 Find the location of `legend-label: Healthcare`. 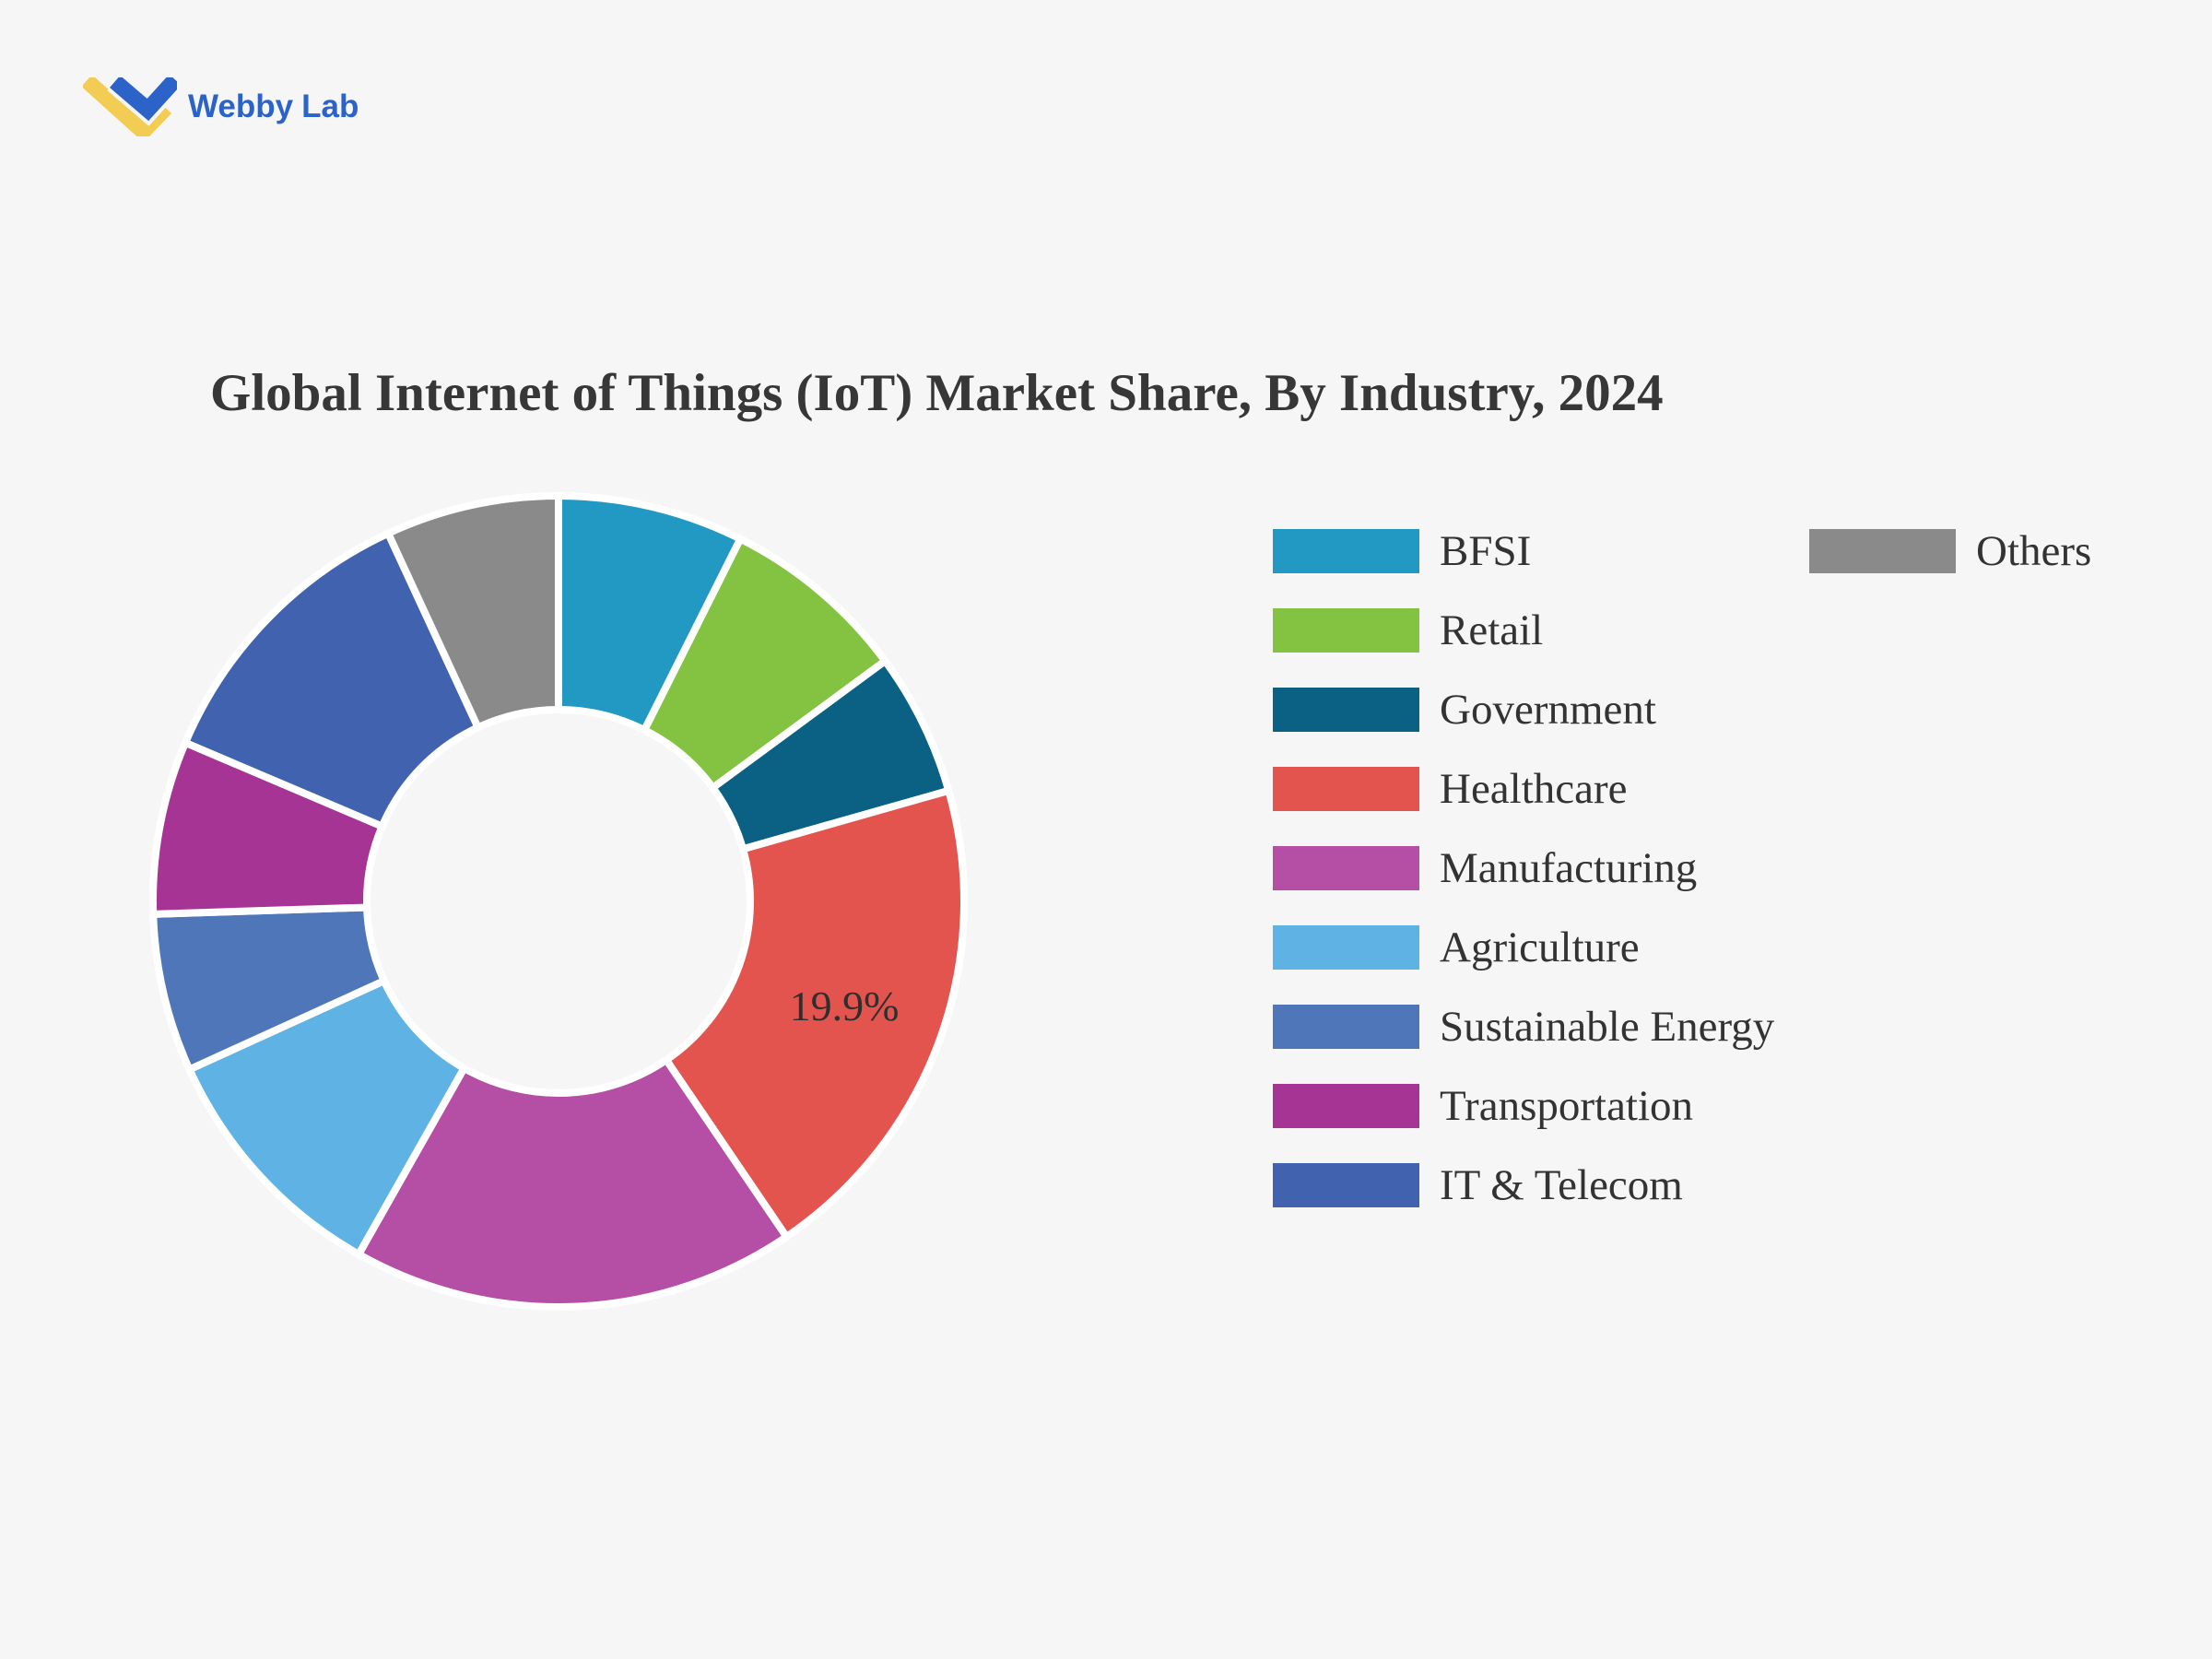

legend-label: Healthcare is located at coordinates (1534, 789).